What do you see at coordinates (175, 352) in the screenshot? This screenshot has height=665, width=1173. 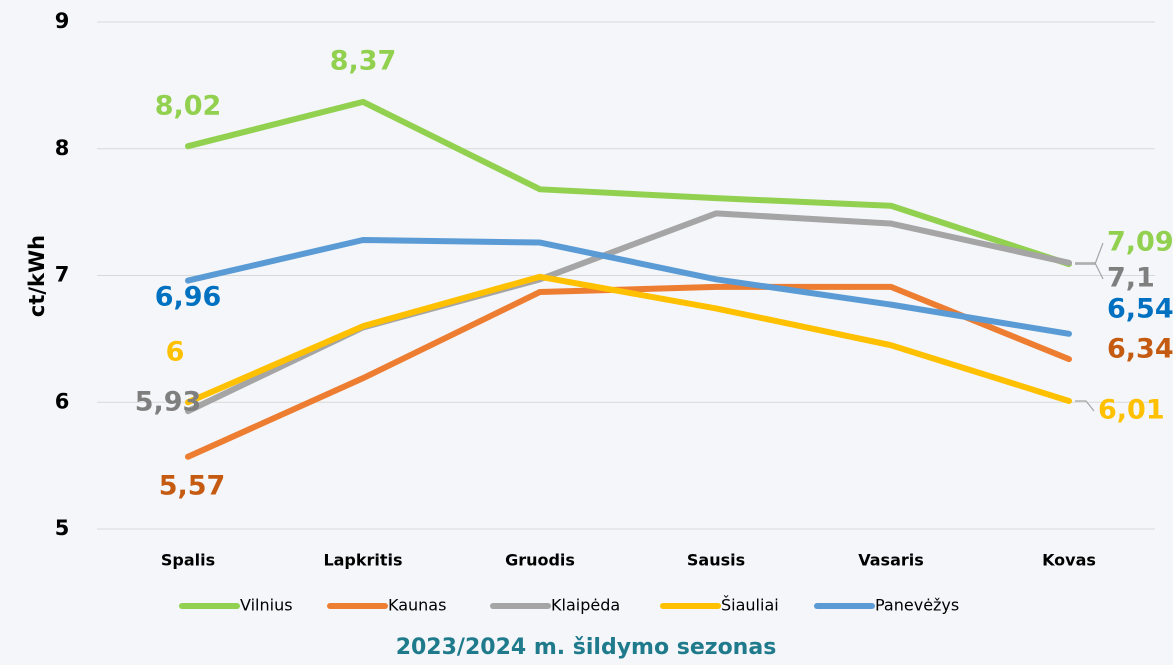 I see `data-label: 6` at bounding box center [175, 352].